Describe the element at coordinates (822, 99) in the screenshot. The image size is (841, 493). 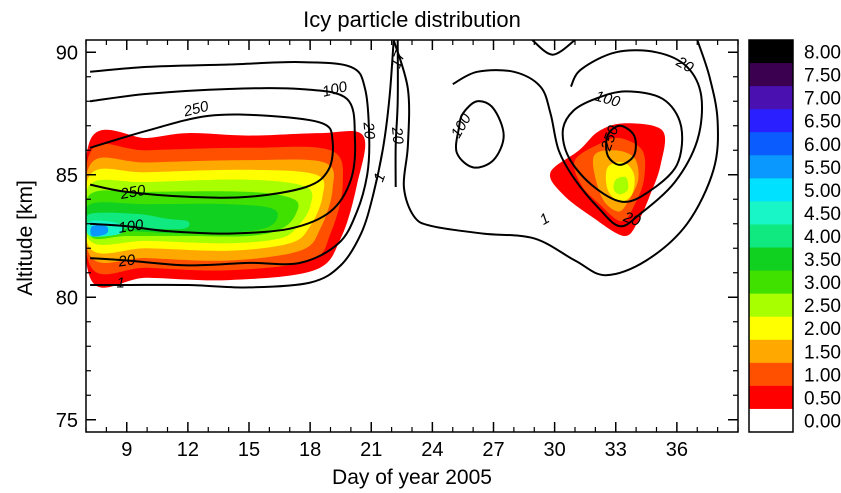
I see `colorbar-label-7.00: 7.00` at that location.